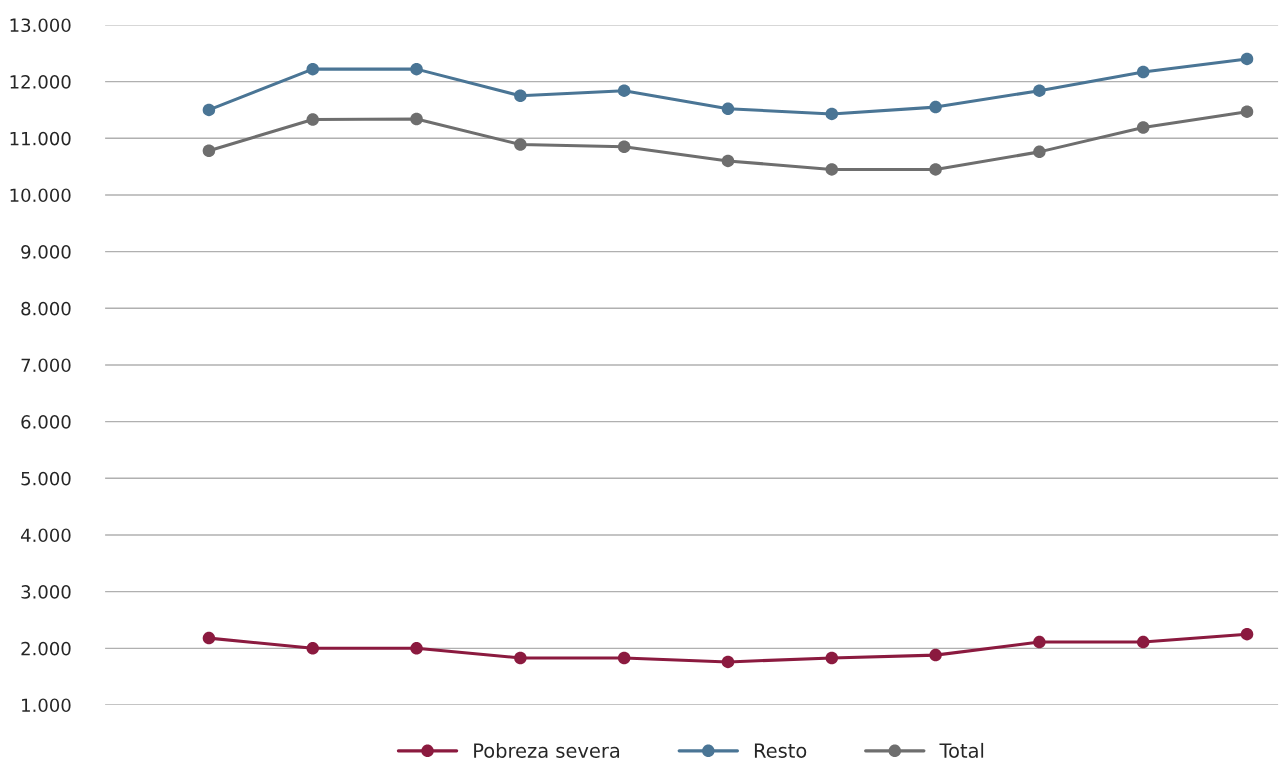  Describe the element at coordinates (40, 25) in the screenshot. I see `y-tick-label: 13.000` at that location.